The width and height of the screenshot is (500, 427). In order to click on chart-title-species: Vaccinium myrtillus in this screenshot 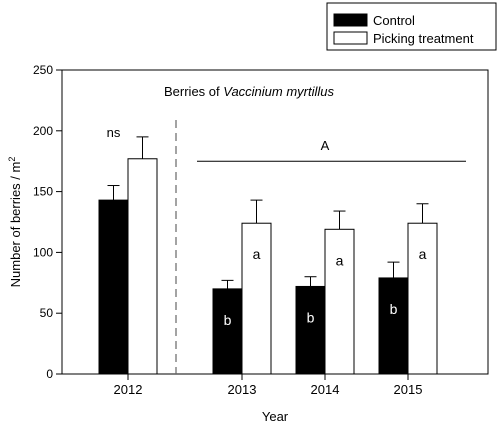, I will do `click(278, 91)`.